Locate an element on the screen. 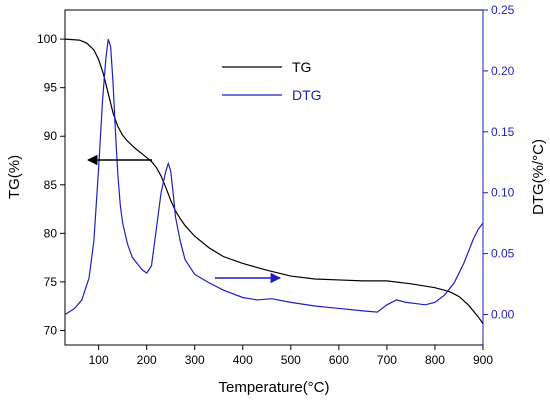 This screenshot has height=406, width=550. x-tick-label: 200 is located at coordinates (147, 360).